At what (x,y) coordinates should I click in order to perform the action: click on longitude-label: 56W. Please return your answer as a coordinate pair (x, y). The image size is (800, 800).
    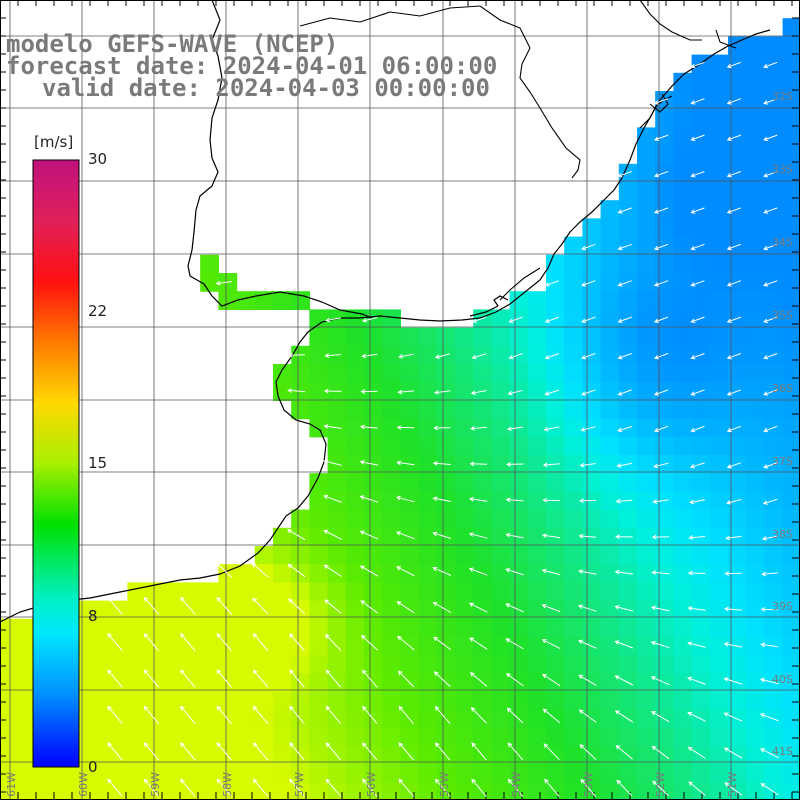
    Looking at the image, I should click on (371, 784).